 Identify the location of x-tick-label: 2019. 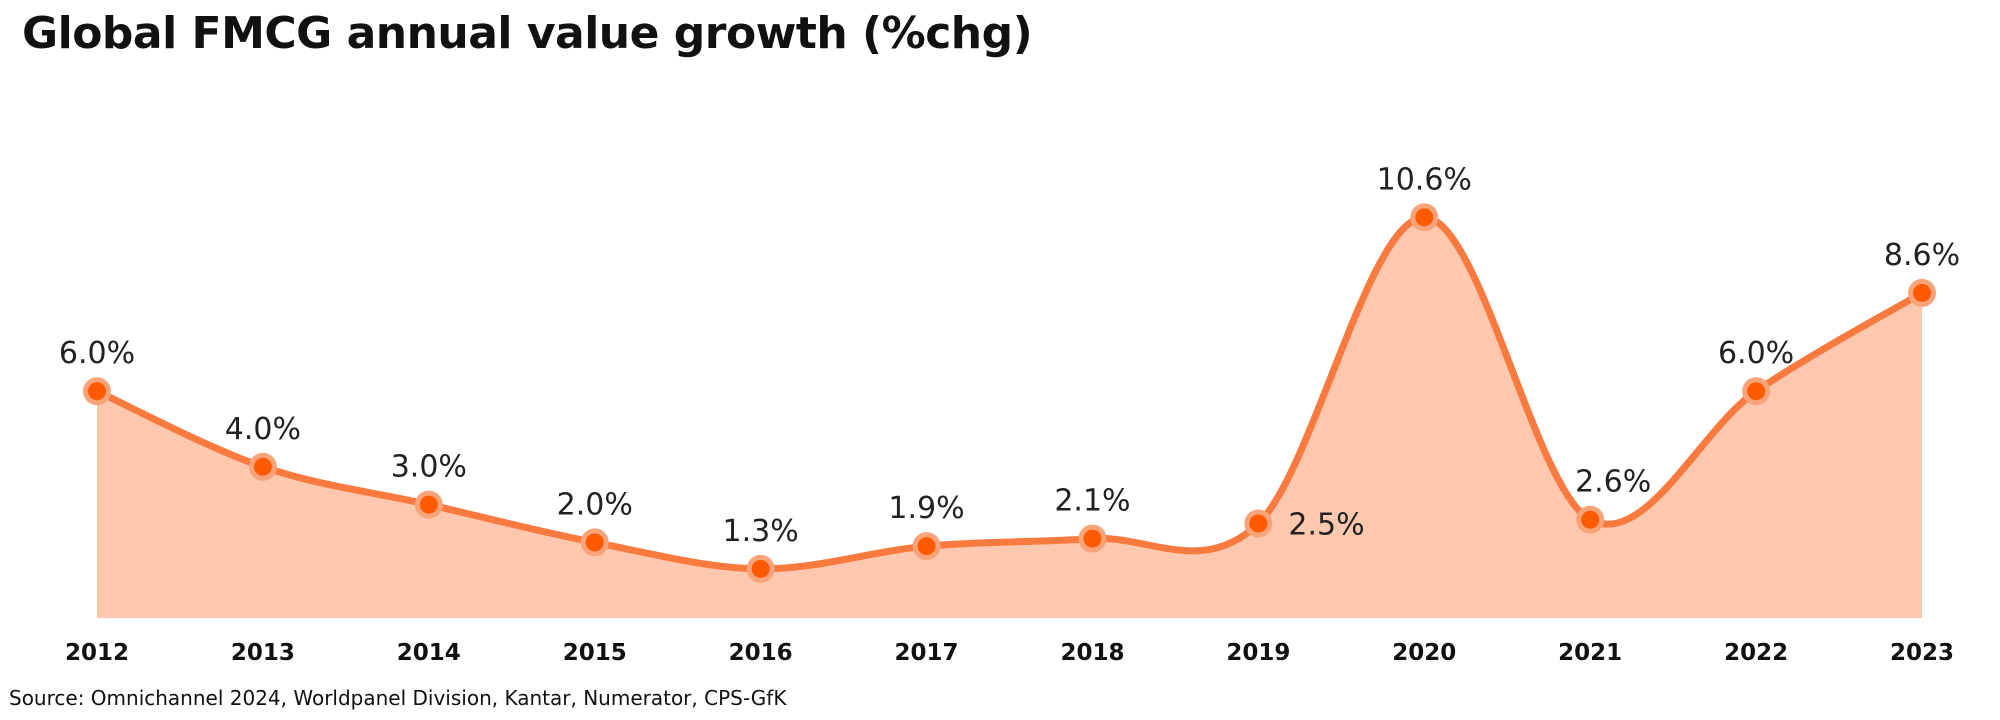
(1258, 653).